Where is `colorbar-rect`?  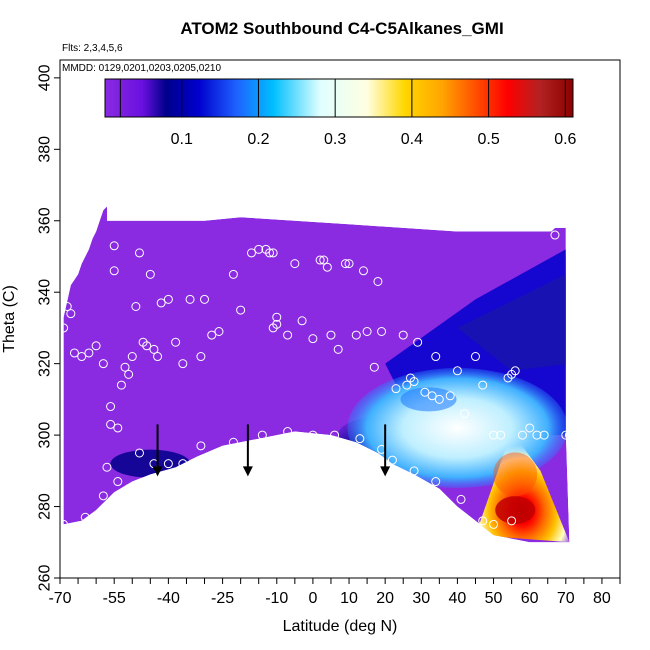 colorbar-rect is located at coordinates (339, 98).